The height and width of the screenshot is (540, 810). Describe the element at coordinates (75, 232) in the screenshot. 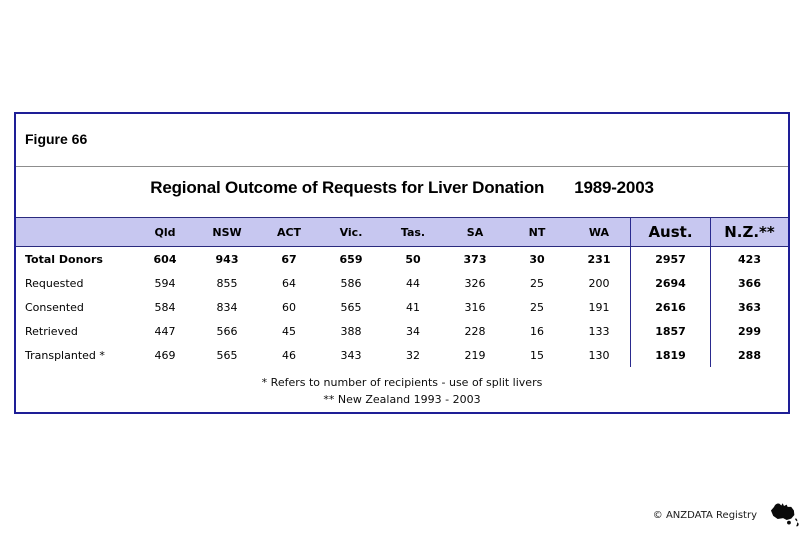

I see `column-header-blank` at that location.